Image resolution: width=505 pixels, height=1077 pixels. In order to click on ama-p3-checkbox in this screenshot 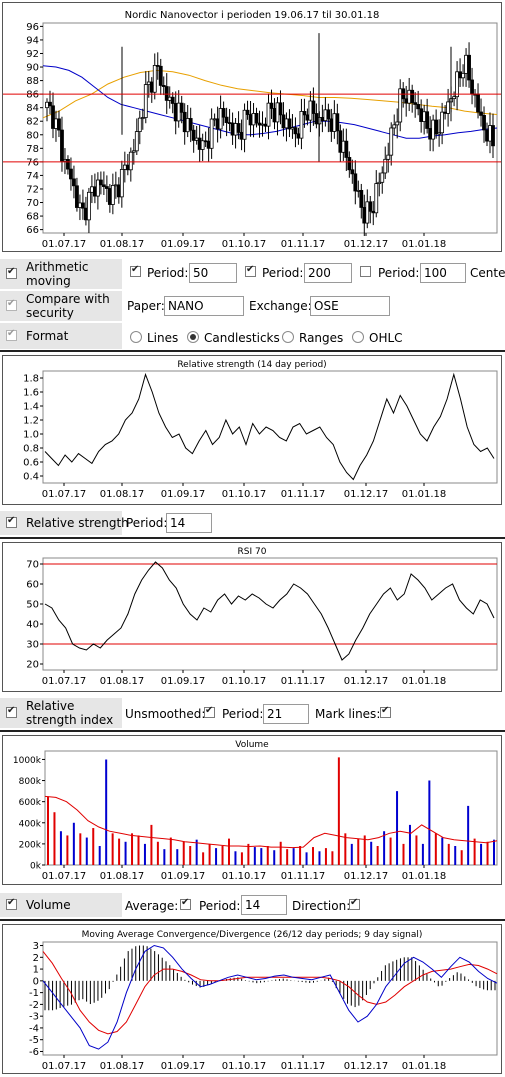, I will do `click(365, 271)`.